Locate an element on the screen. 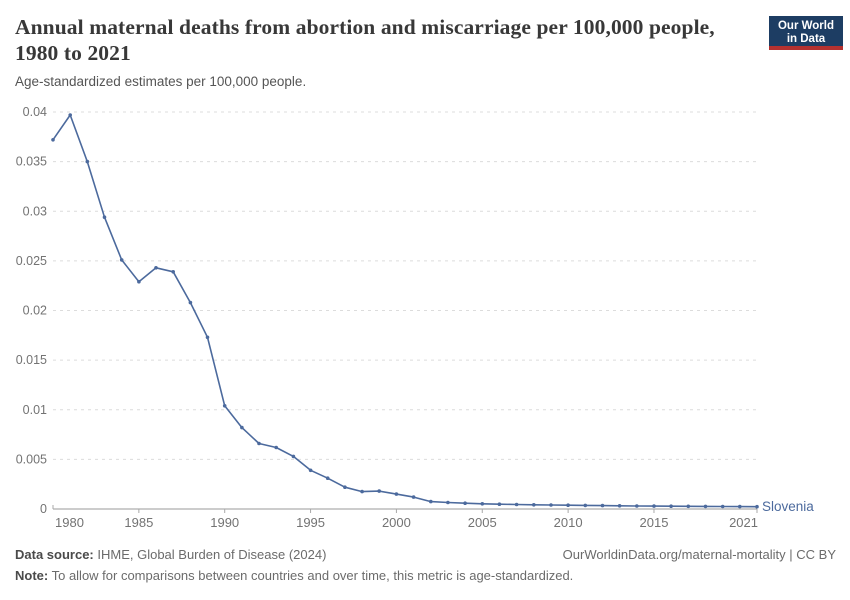 The height and width of the screenshot is (600, 850). x-tick-label: 1980 is located at coordinates (69, 522).